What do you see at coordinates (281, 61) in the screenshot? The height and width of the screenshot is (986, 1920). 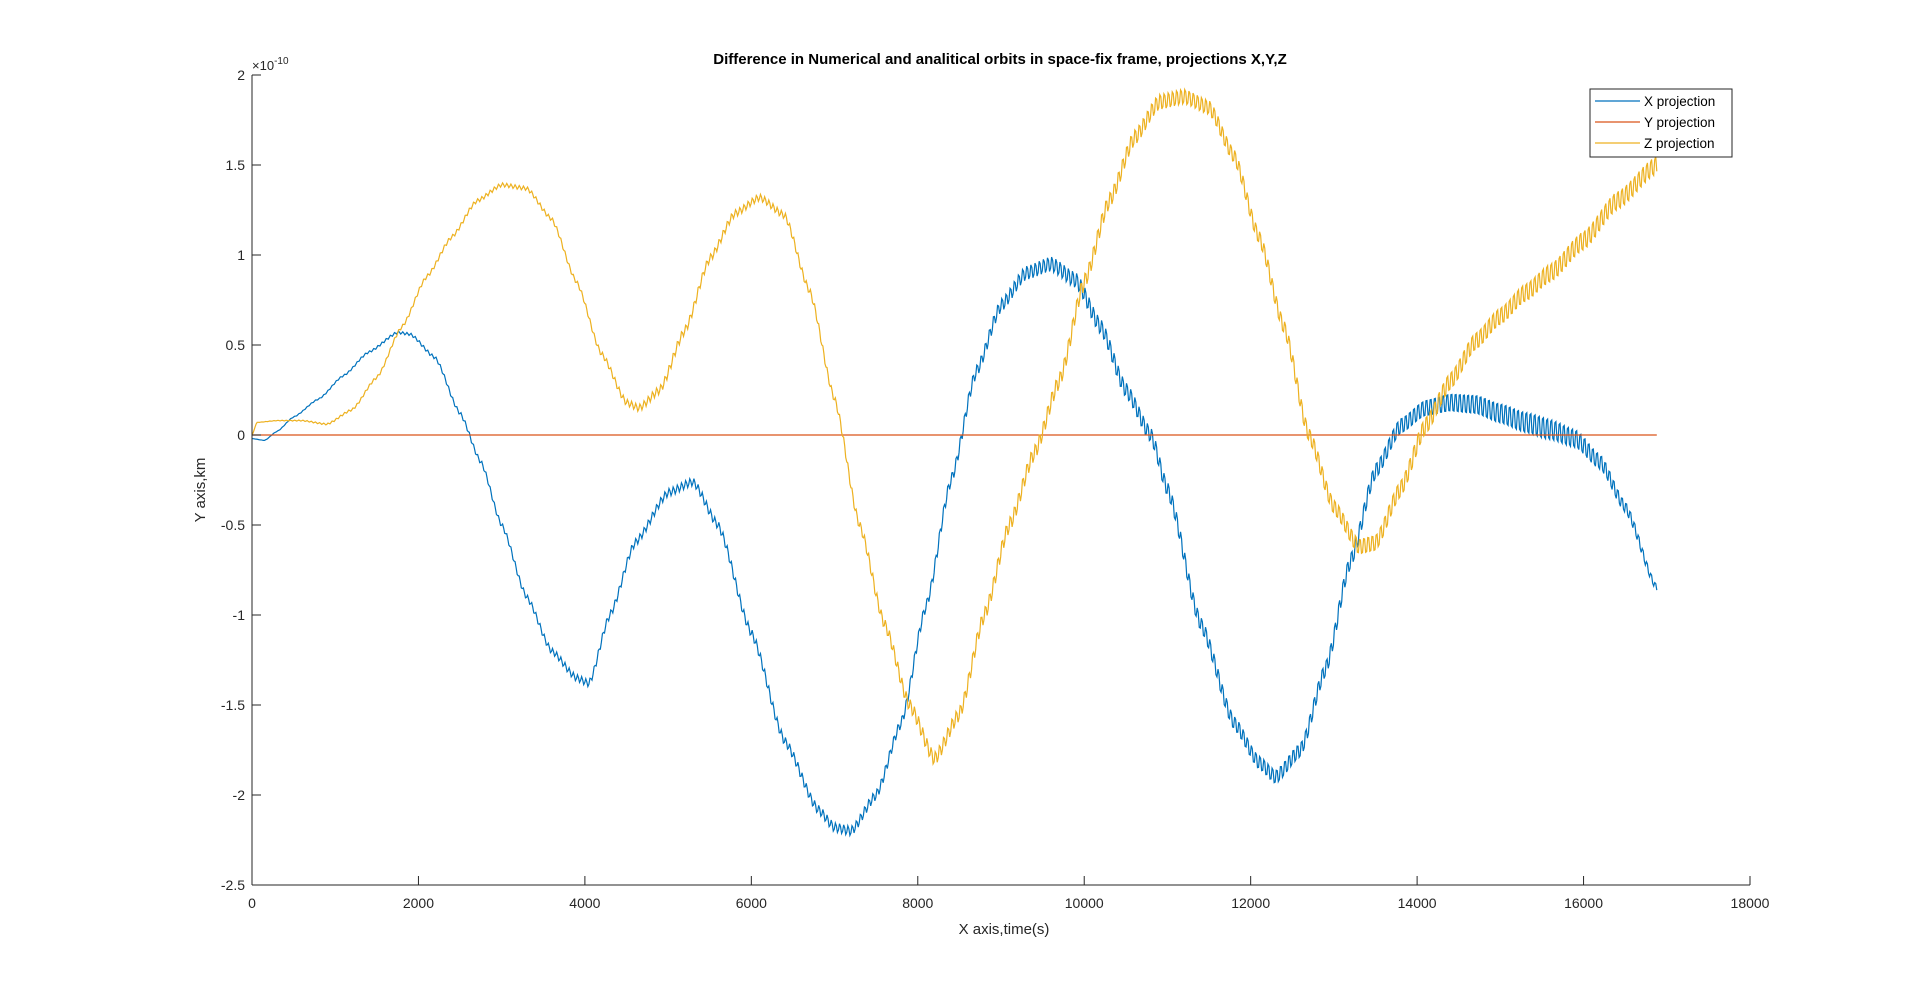 I see `y-exponent-power: -10` at bounding box center [281, 61].